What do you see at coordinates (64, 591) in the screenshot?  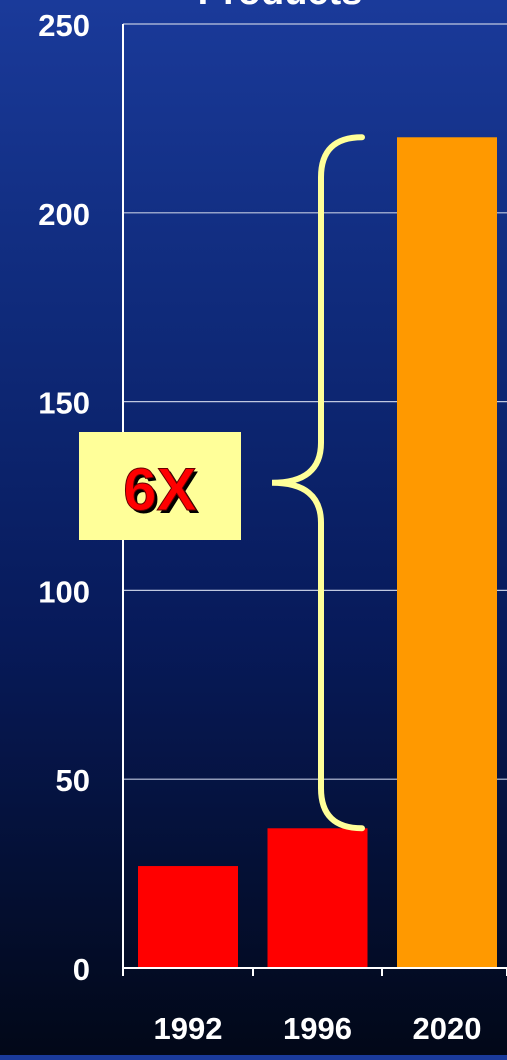 I see `y-tick-label: 100` at bounding box center [64, 591].